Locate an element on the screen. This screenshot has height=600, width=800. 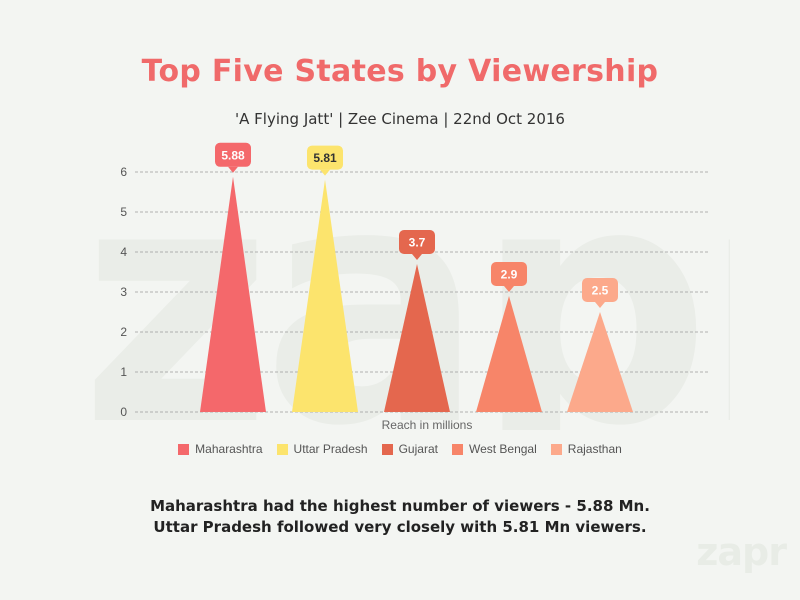
y-tick-label: 2 is located at coordinates (123, 332).